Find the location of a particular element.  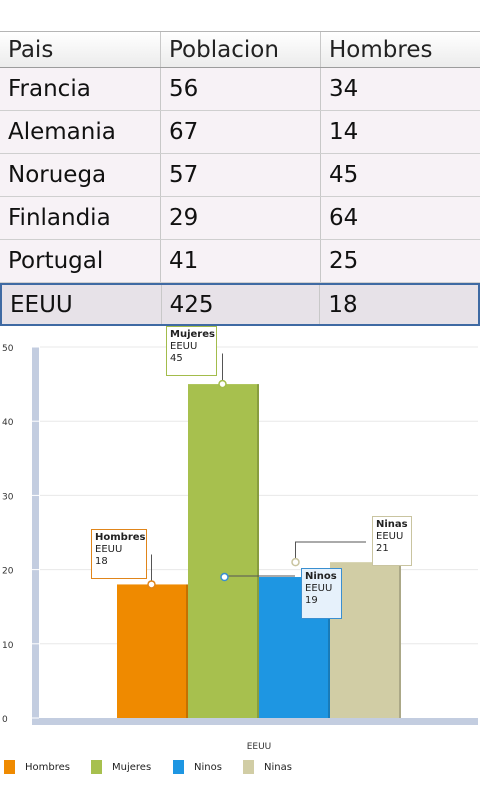

legend-item-hombres: Hombres is located at coordinates (37, 767).